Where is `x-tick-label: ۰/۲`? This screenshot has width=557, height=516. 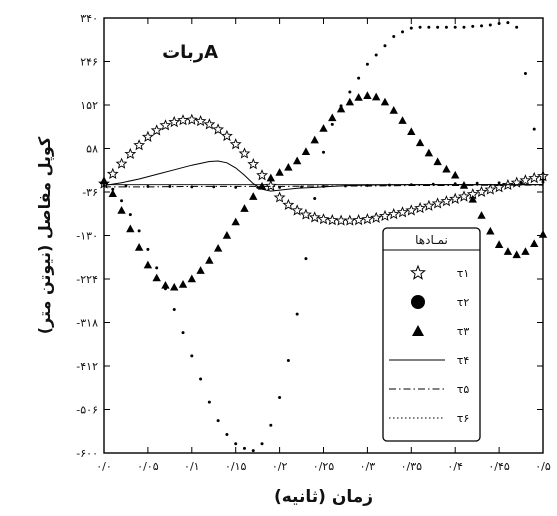 x-tick-label: ۰/۲ is located at coordinates (280, 466).